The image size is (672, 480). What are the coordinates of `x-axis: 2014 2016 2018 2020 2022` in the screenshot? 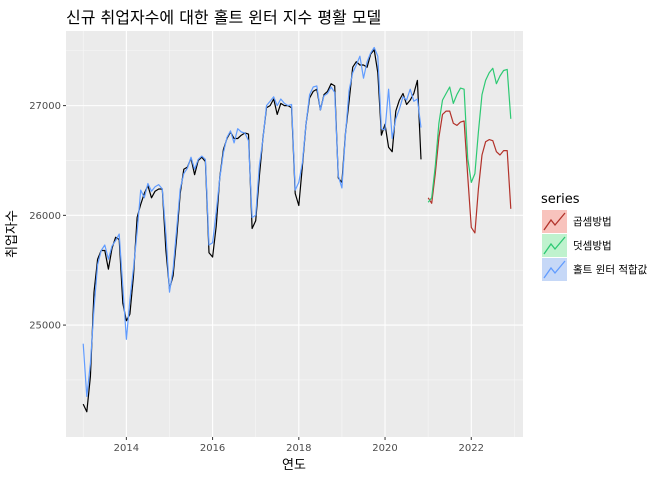 It's located at (299, 445).